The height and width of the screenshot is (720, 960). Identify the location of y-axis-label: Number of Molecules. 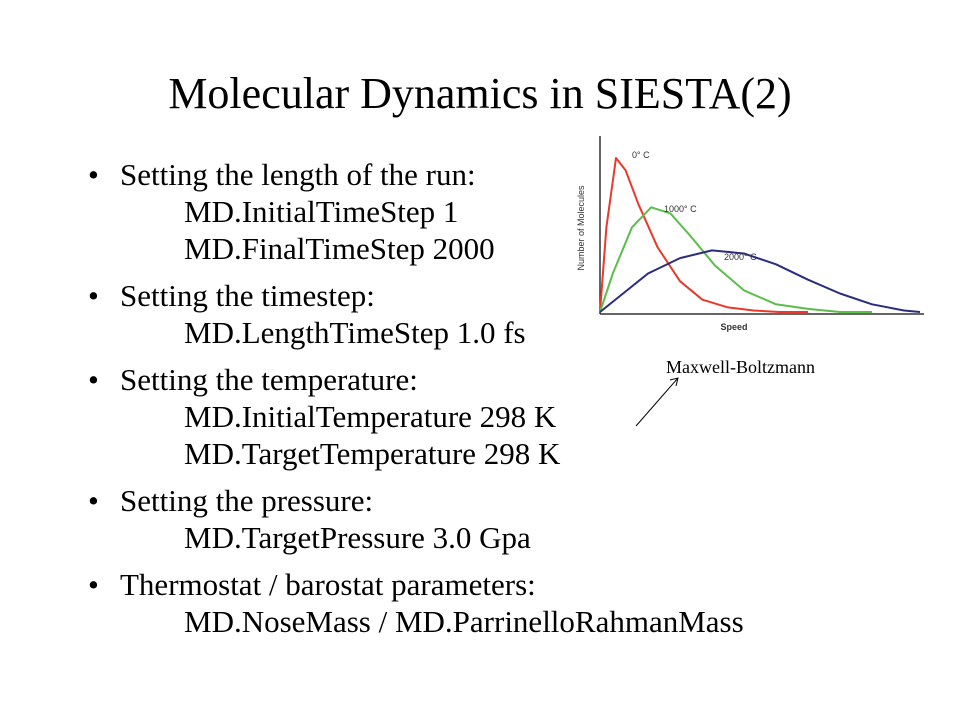
(581, 228).